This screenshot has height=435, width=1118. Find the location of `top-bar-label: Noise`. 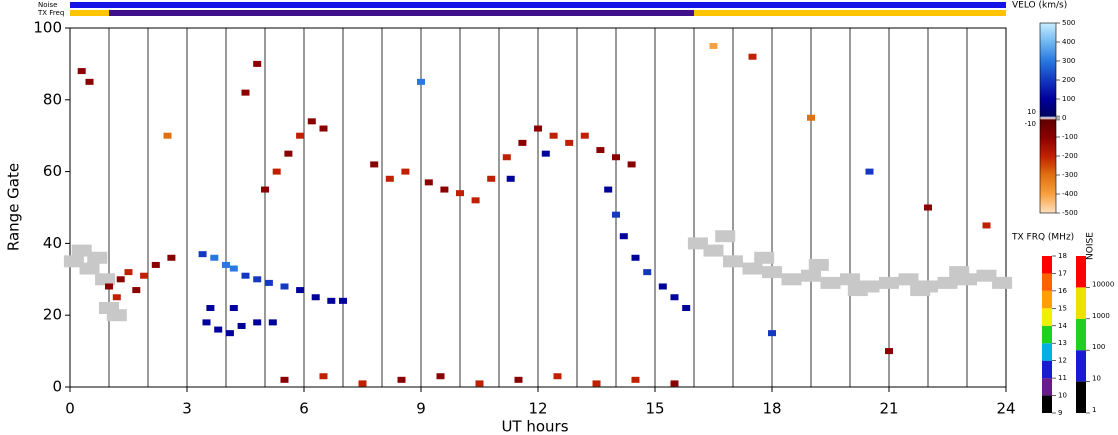

top-bar-label: Noise is located at coordinates (47, 5).